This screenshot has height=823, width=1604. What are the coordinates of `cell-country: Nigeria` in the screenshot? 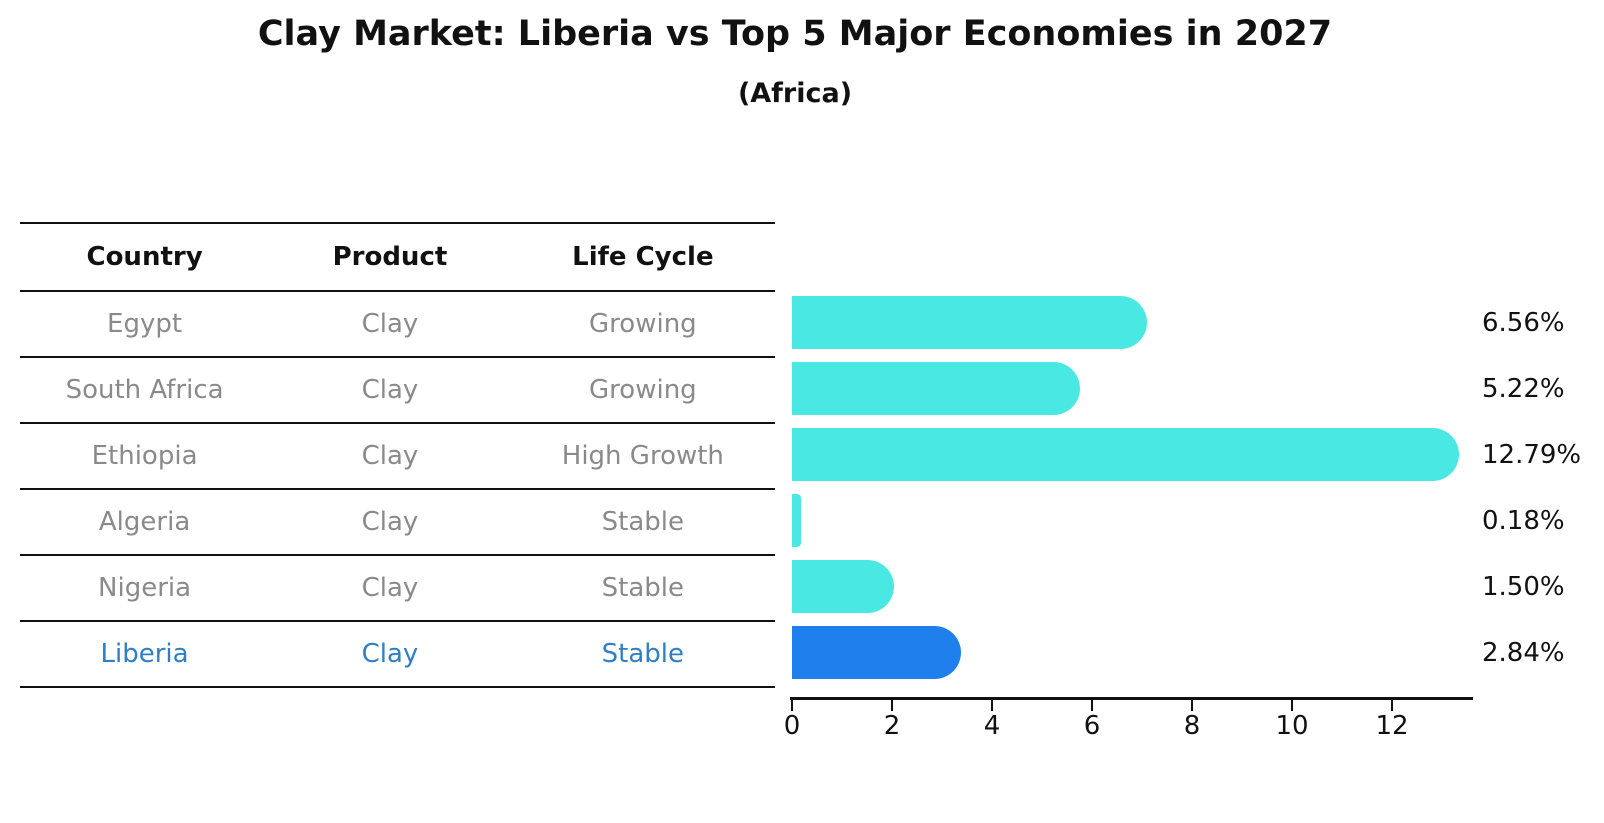 It's located at (145, 588).